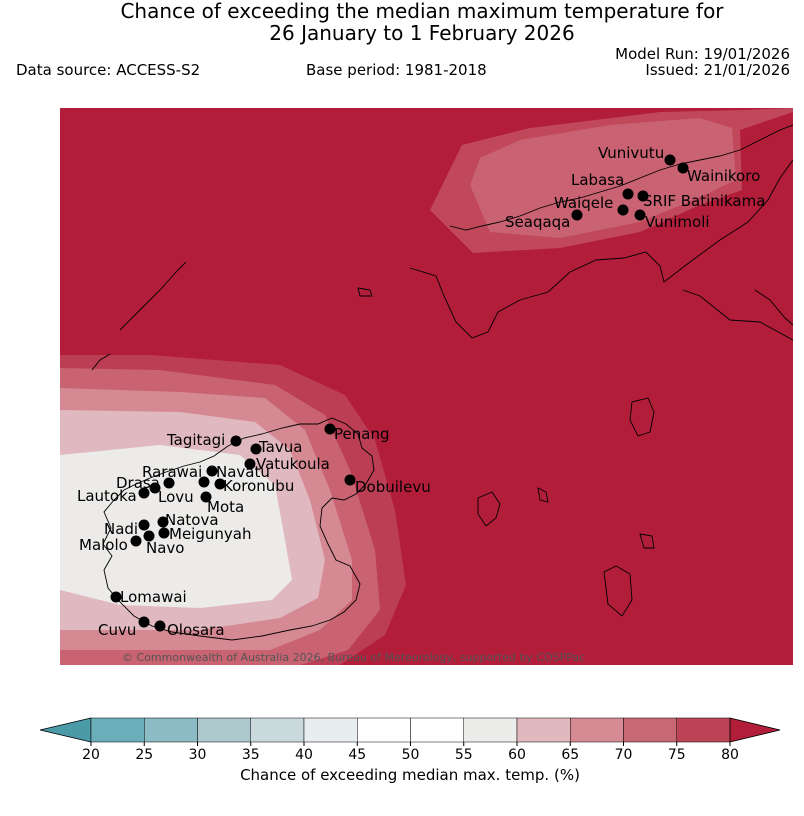 The height and width of the screenshot is (816, 804). I want to click on location-mota: Mota, so click(222, 503).